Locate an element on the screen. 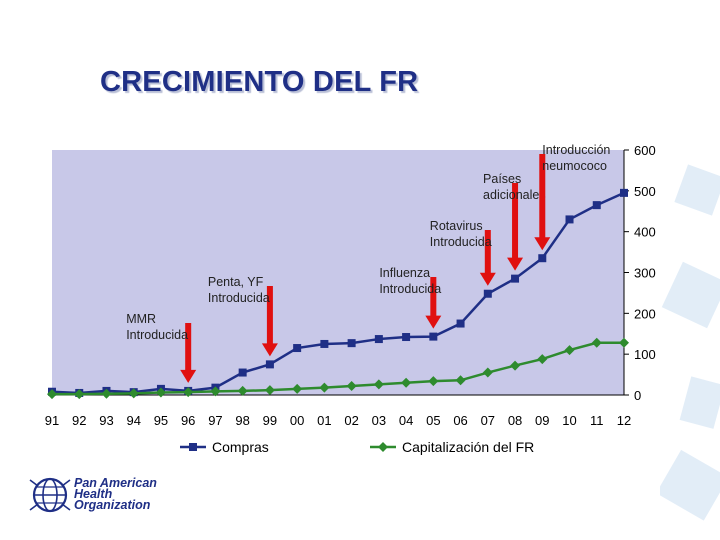 This screenshot has width=720, height=540. y-tick-label: 100 is located at coordinates (645, 354).